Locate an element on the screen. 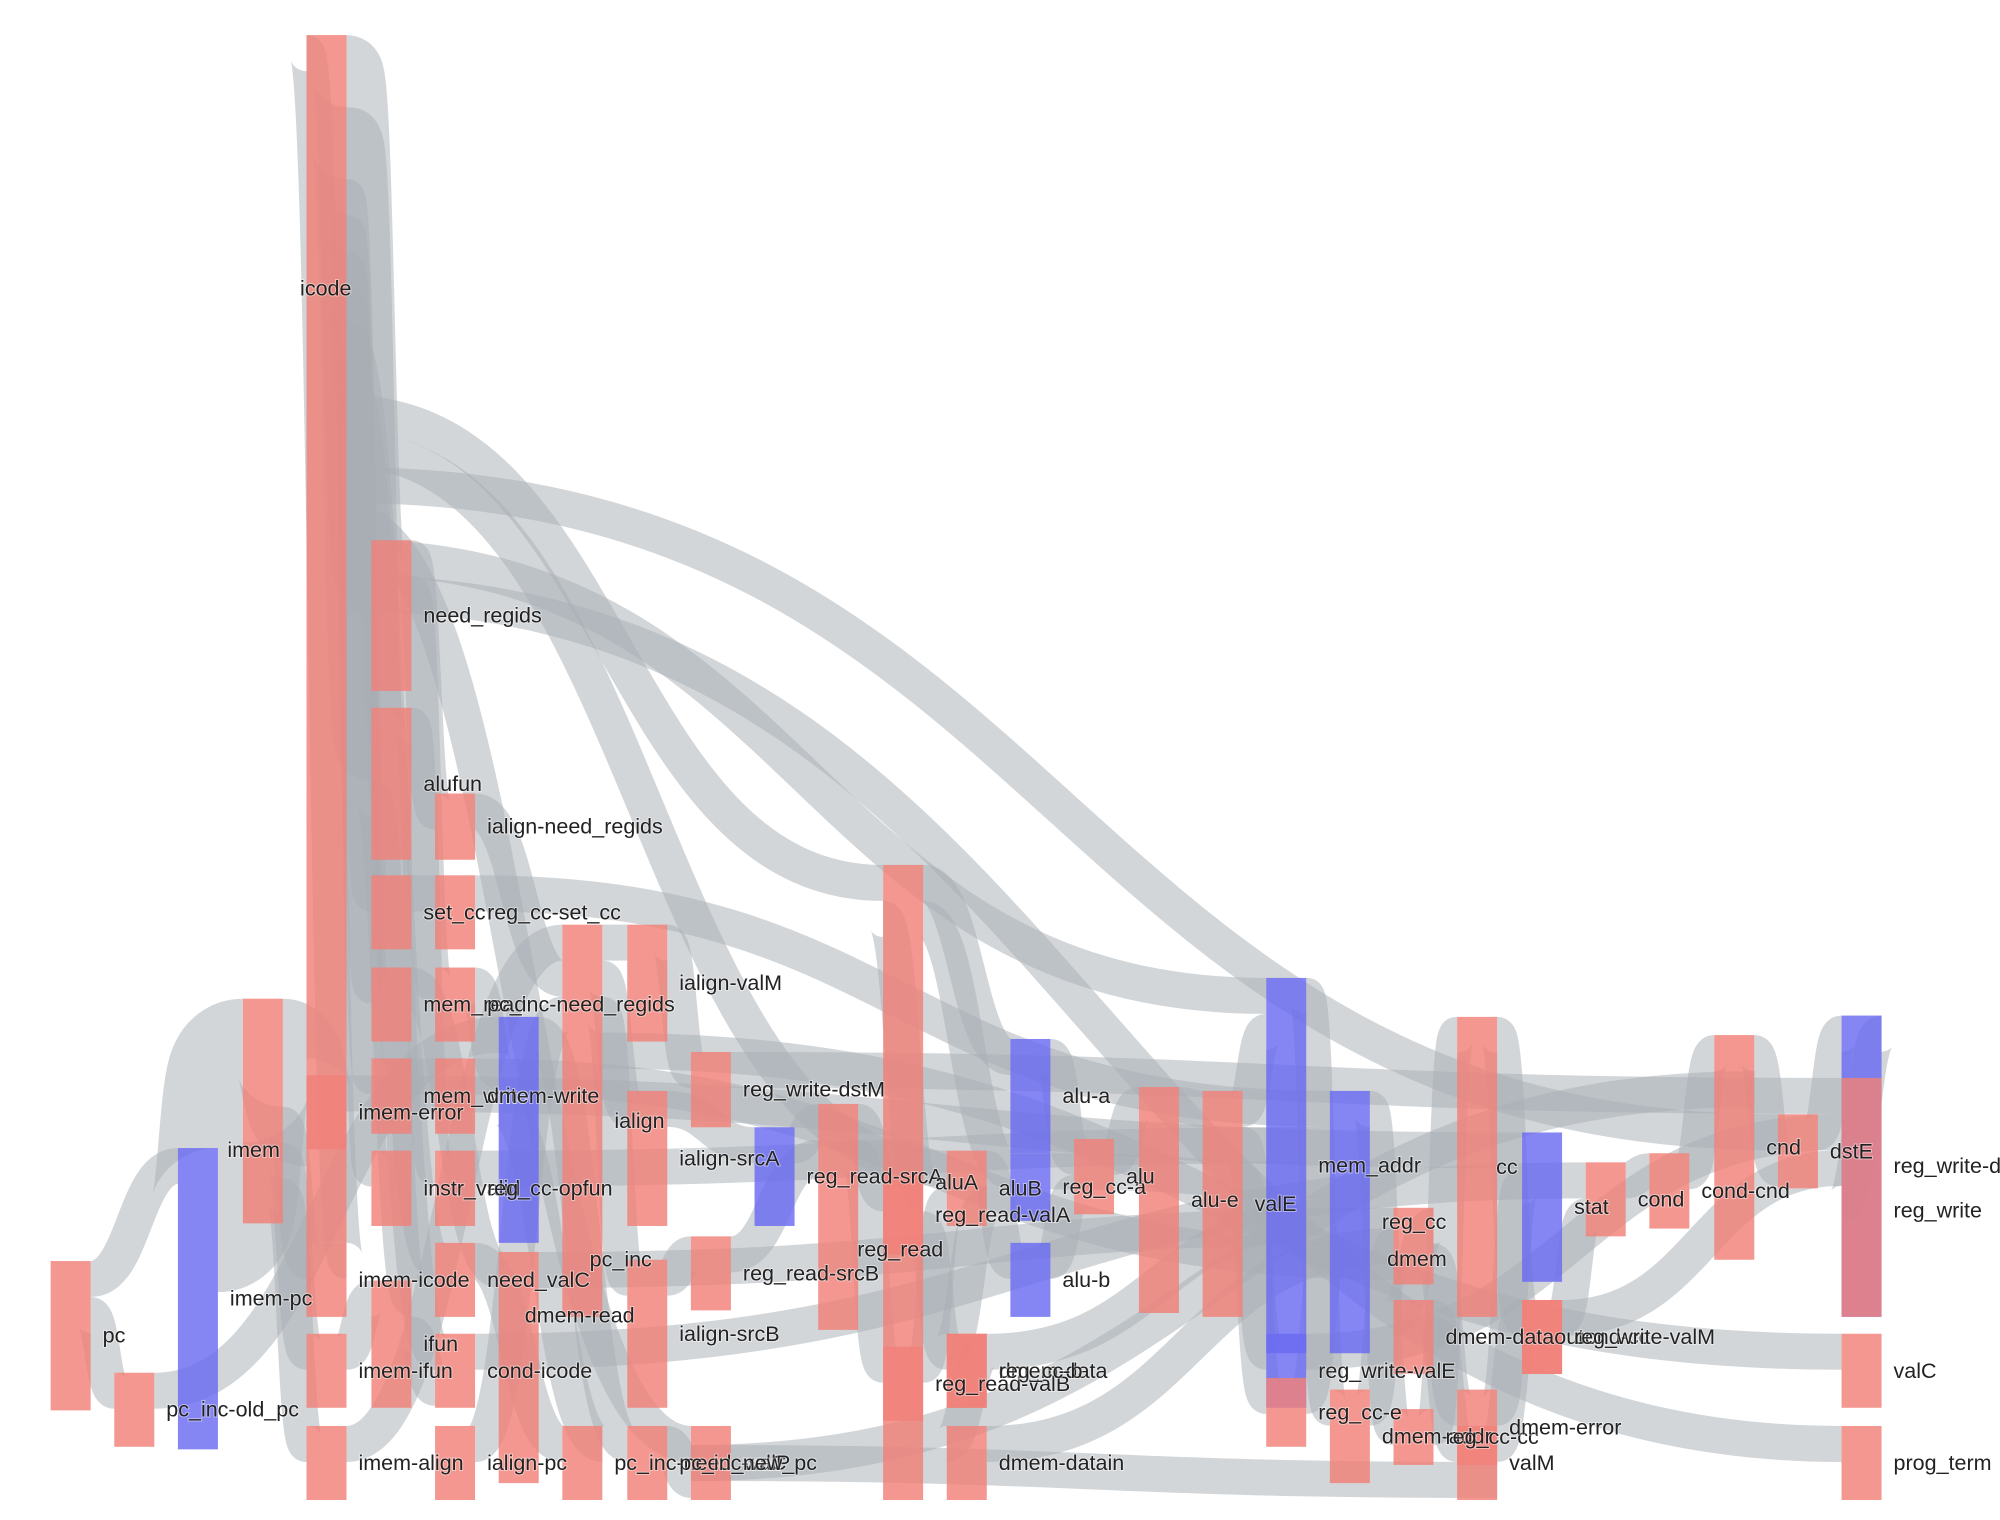 The image size is (2000, 1520). link-alufun-to-reg_cc-opfun is located at coordinates (423, 947).